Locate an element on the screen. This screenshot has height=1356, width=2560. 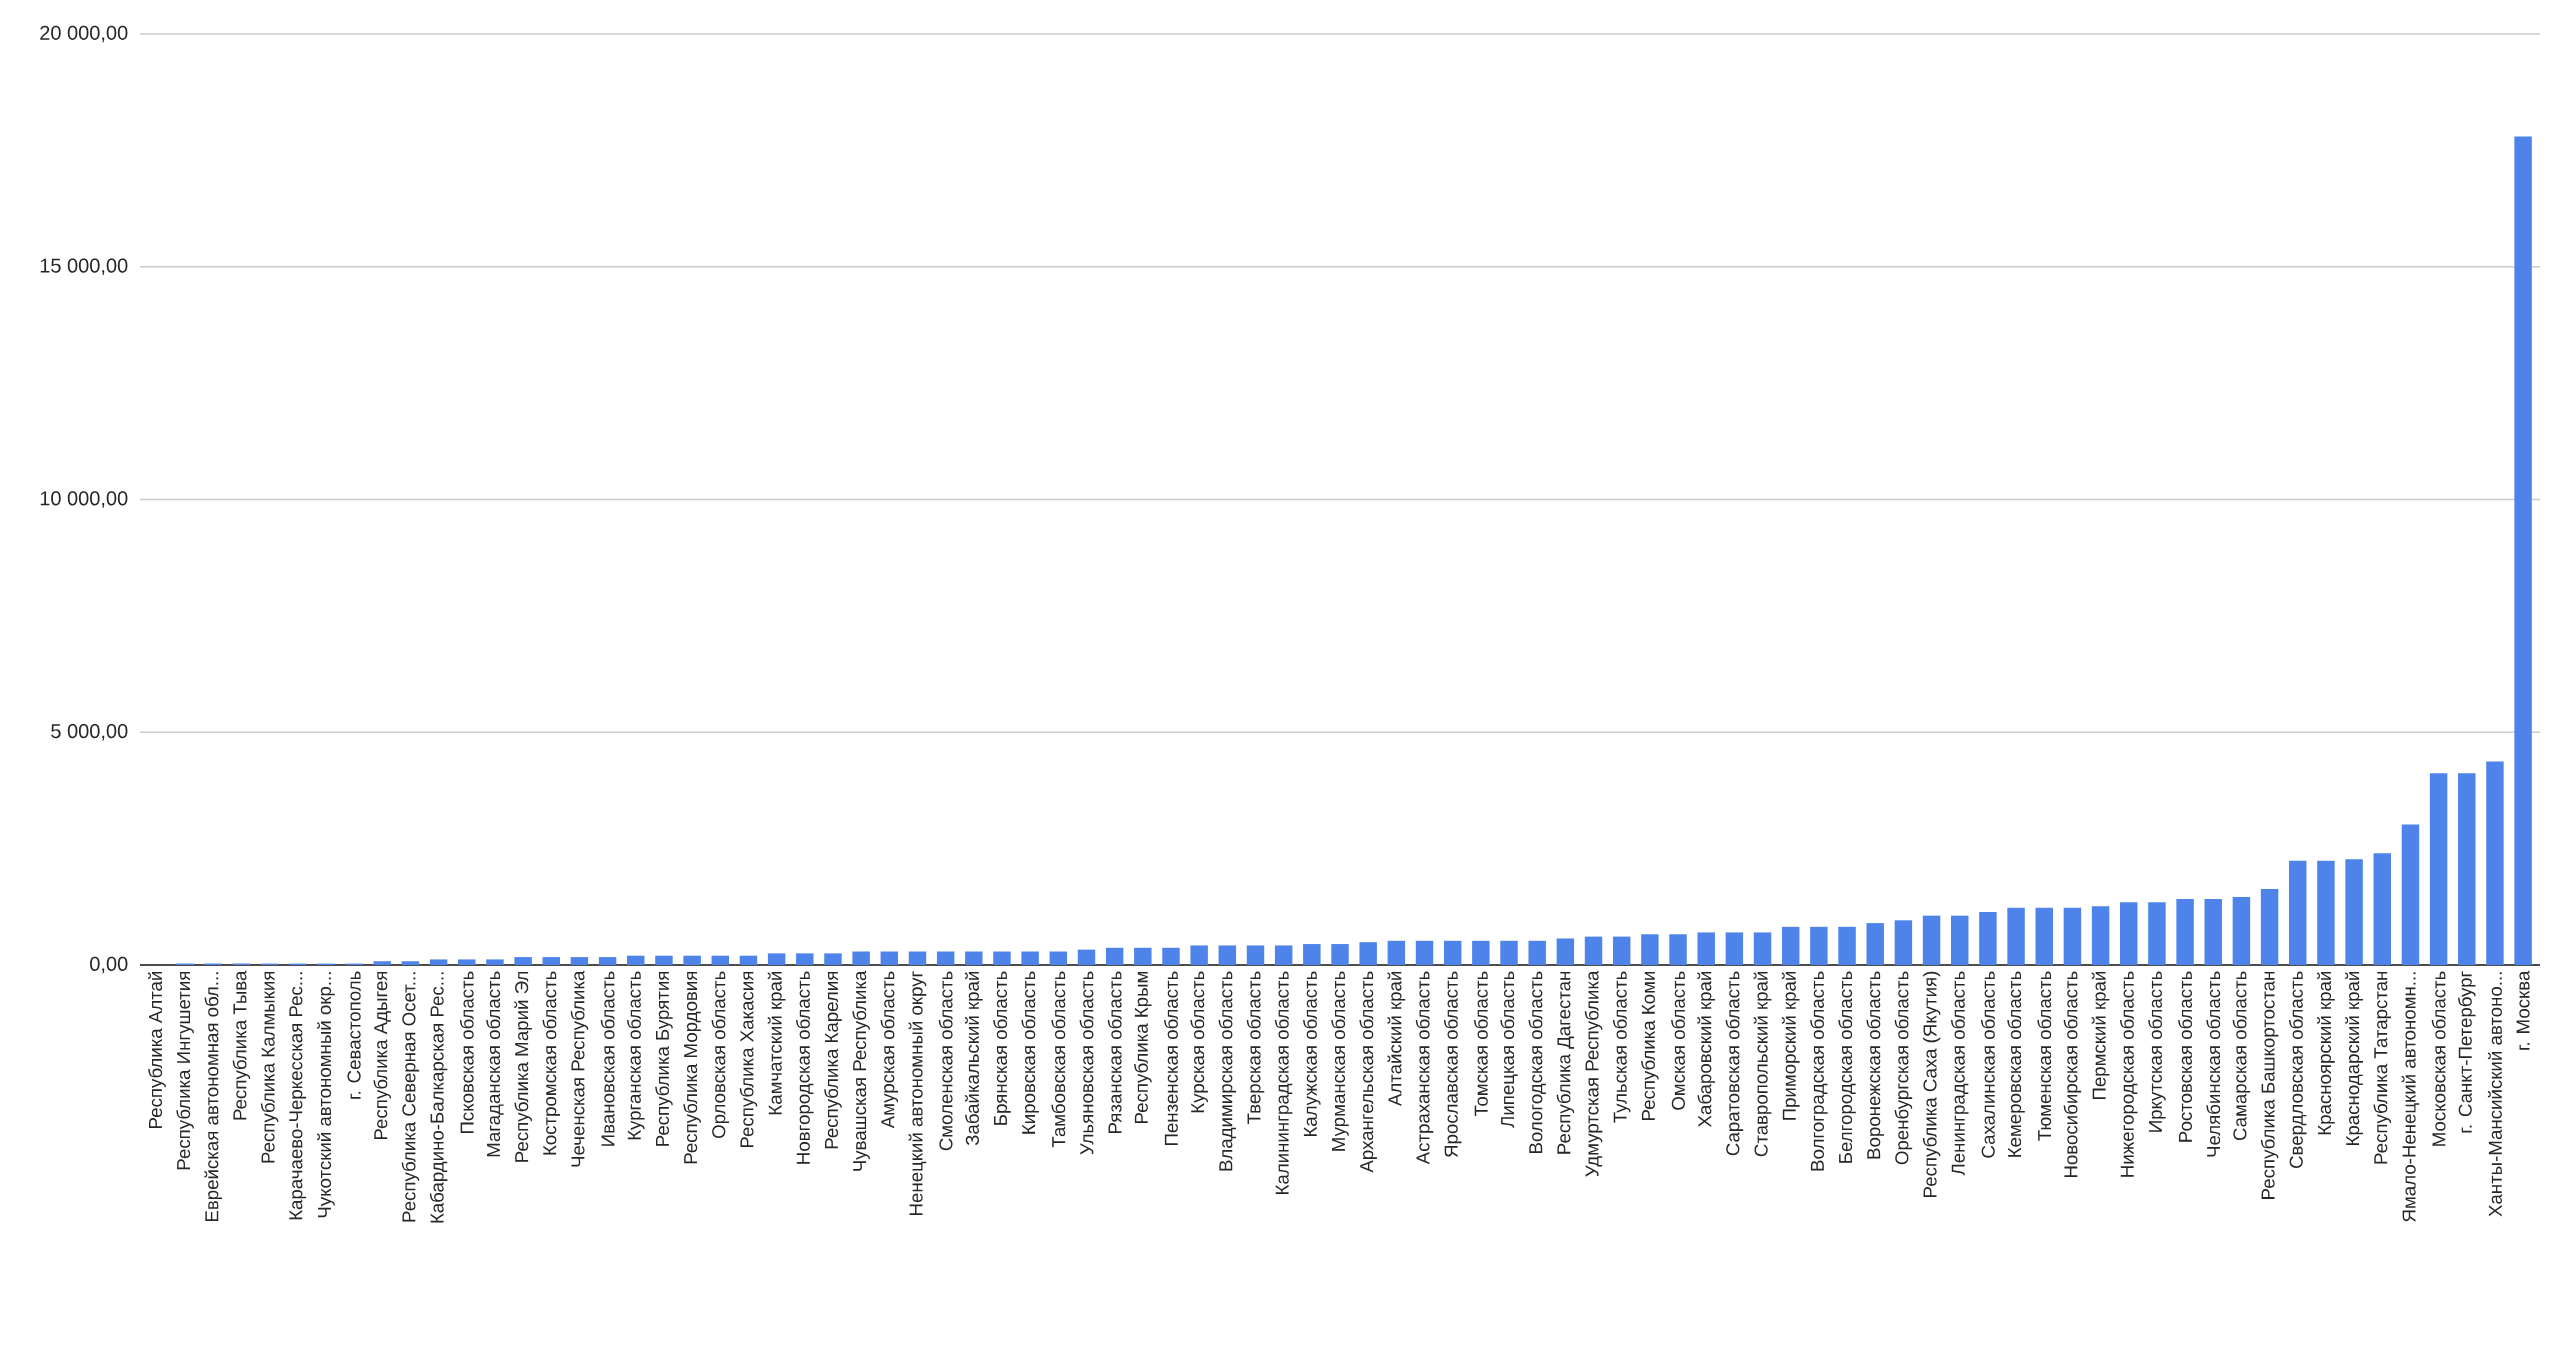
y-tick-label: 5 000,00 is located at coordinates (89, 732).